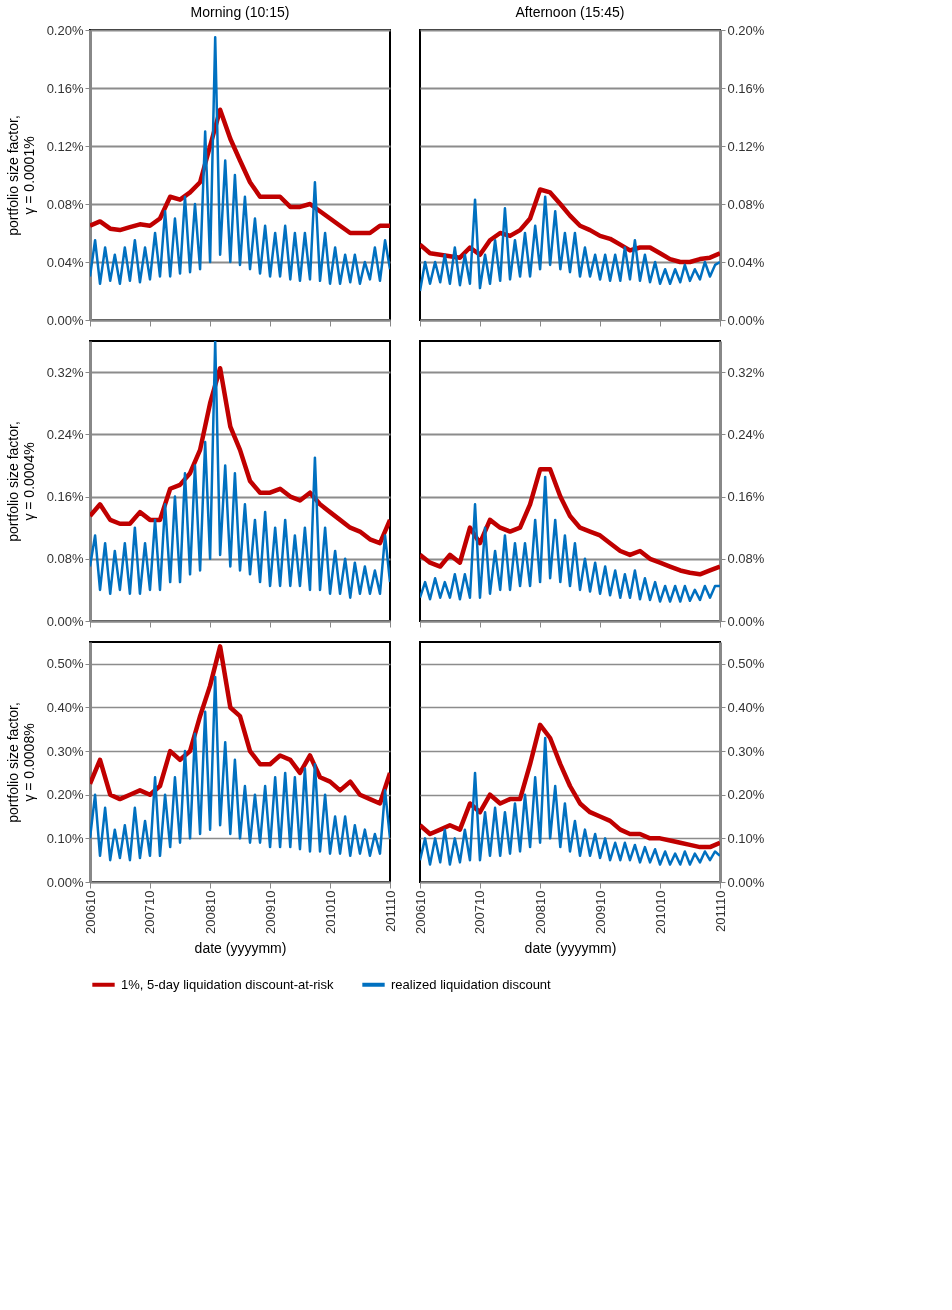 The height and width of the screenshot is (1310, 952). I want to click on y-axis-title: portfolio size factor, γ = 0.0001%, so click(20, 175).